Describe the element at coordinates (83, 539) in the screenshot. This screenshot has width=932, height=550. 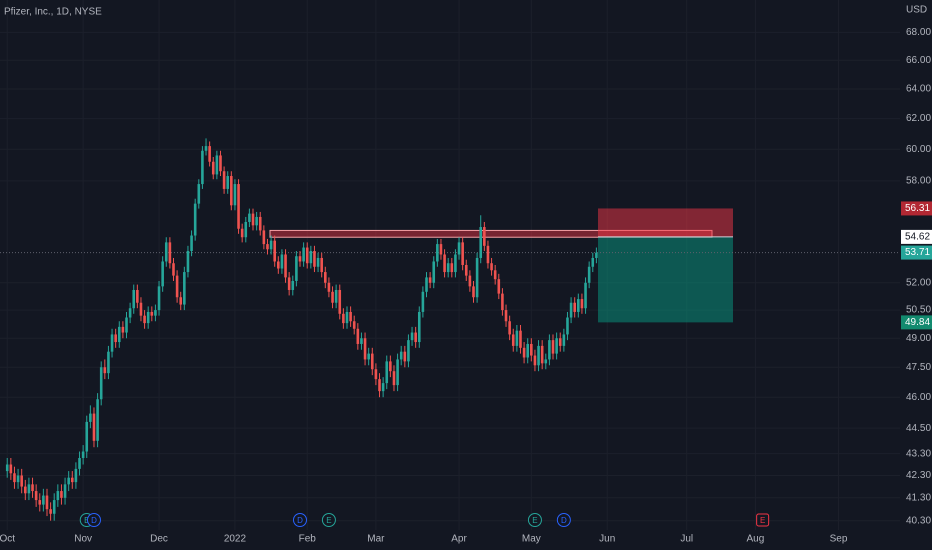
I see `x-tick-label: Nov` at that location.